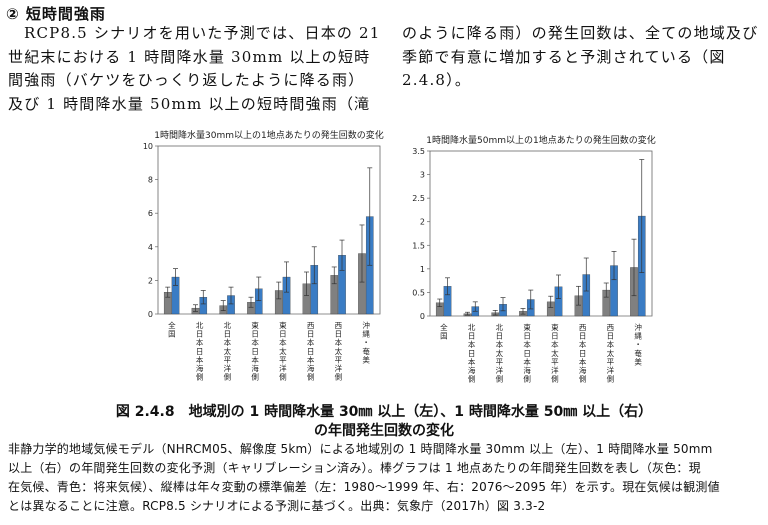 The image size is (768, 525). I want to click on figure-caption-line2: の年間発生回数の変化, so click(384, 431).